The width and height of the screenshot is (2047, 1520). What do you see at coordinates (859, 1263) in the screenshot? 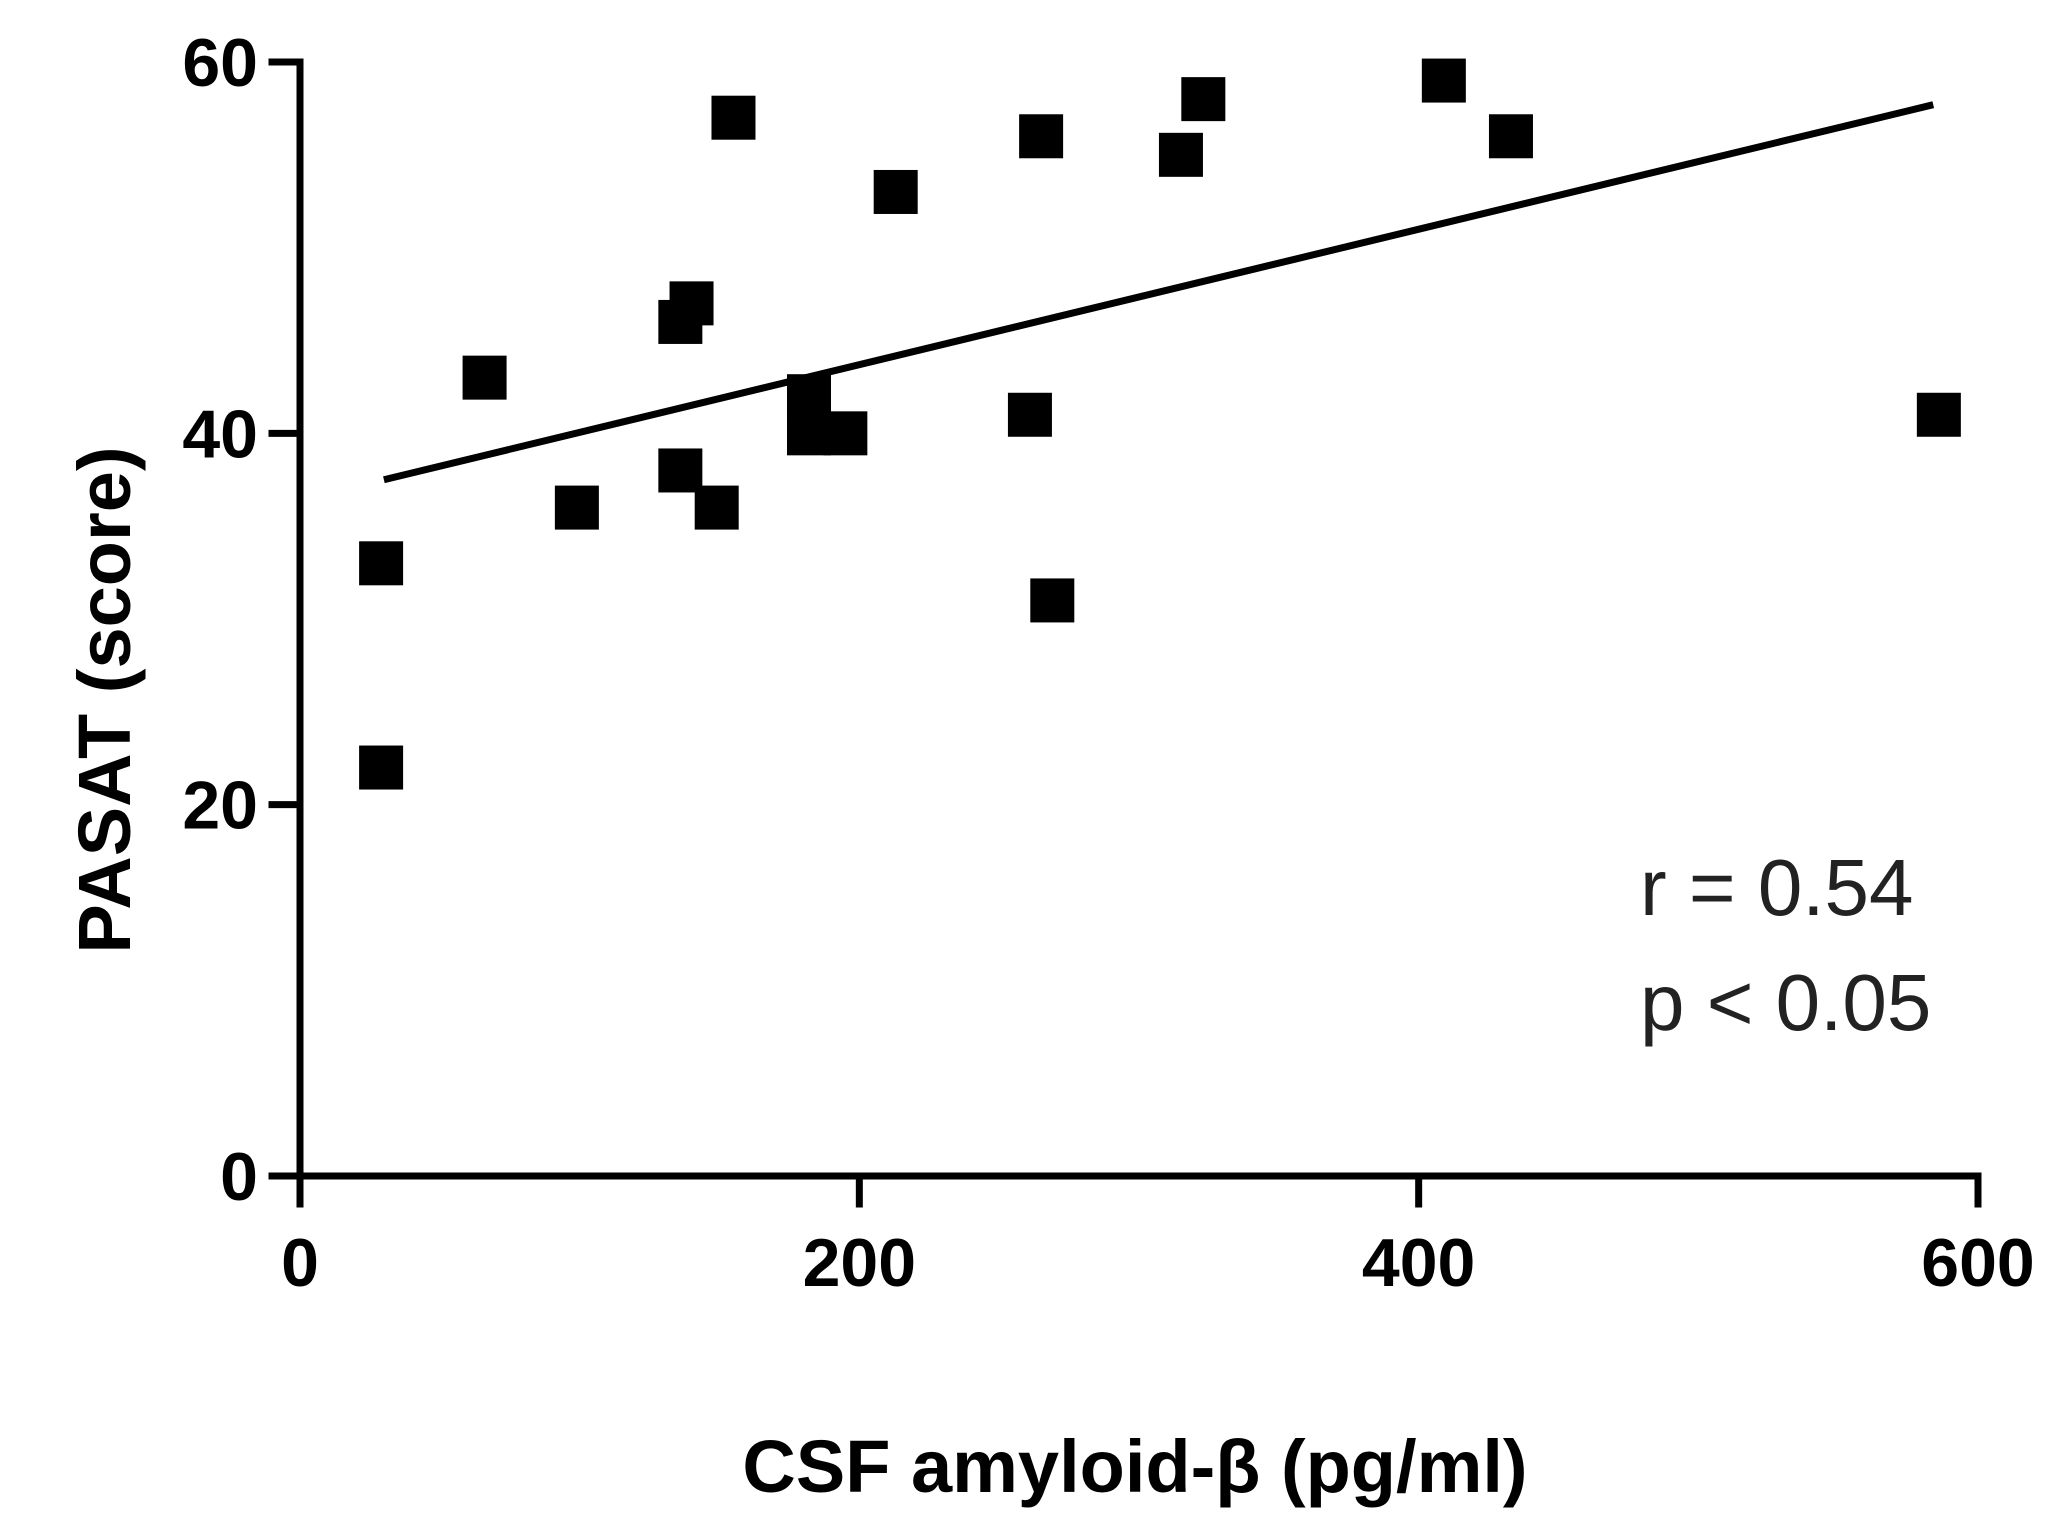
I see `x-tick-label: 200` at bounding box center [859, 1263].